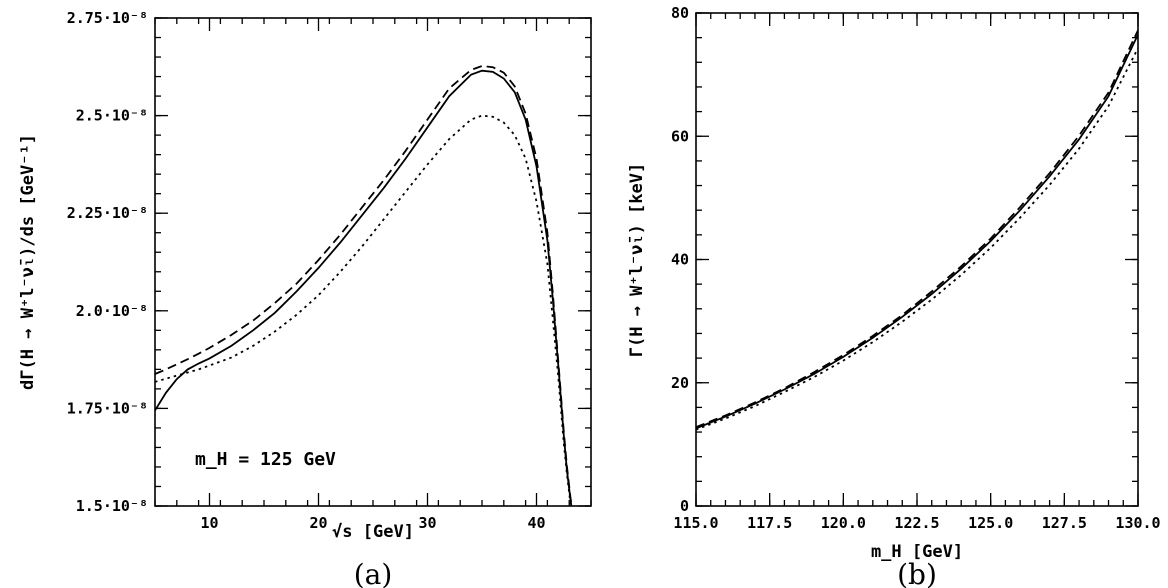 This screenshot has height=588, width=1168. Describe the element at coordinates (769, 523) in the screenshot. I see `x-tick-label: 117.5` at that location.